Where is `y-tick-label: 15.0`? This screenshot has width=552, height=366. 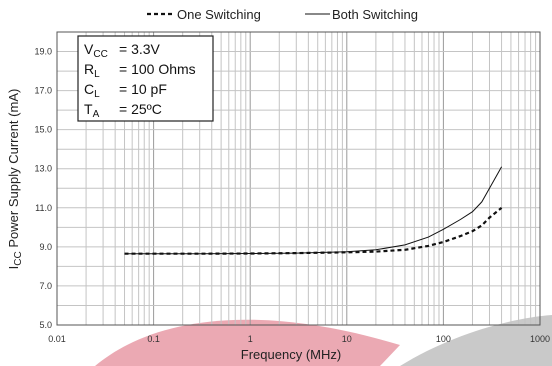
y-tick-label: 15.0 is located at coordinates (43, 130).